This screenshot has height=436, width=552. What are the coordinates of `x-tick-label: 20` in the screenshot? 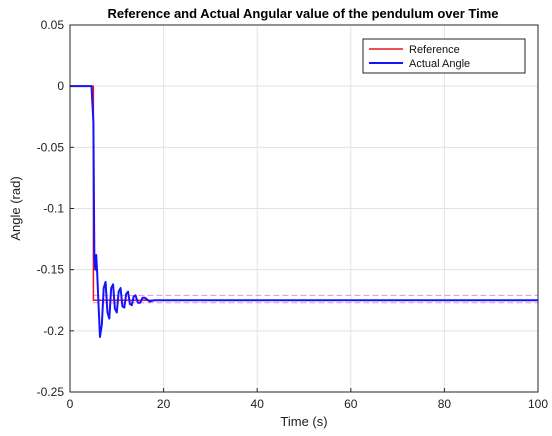 It's located at (164, 404).